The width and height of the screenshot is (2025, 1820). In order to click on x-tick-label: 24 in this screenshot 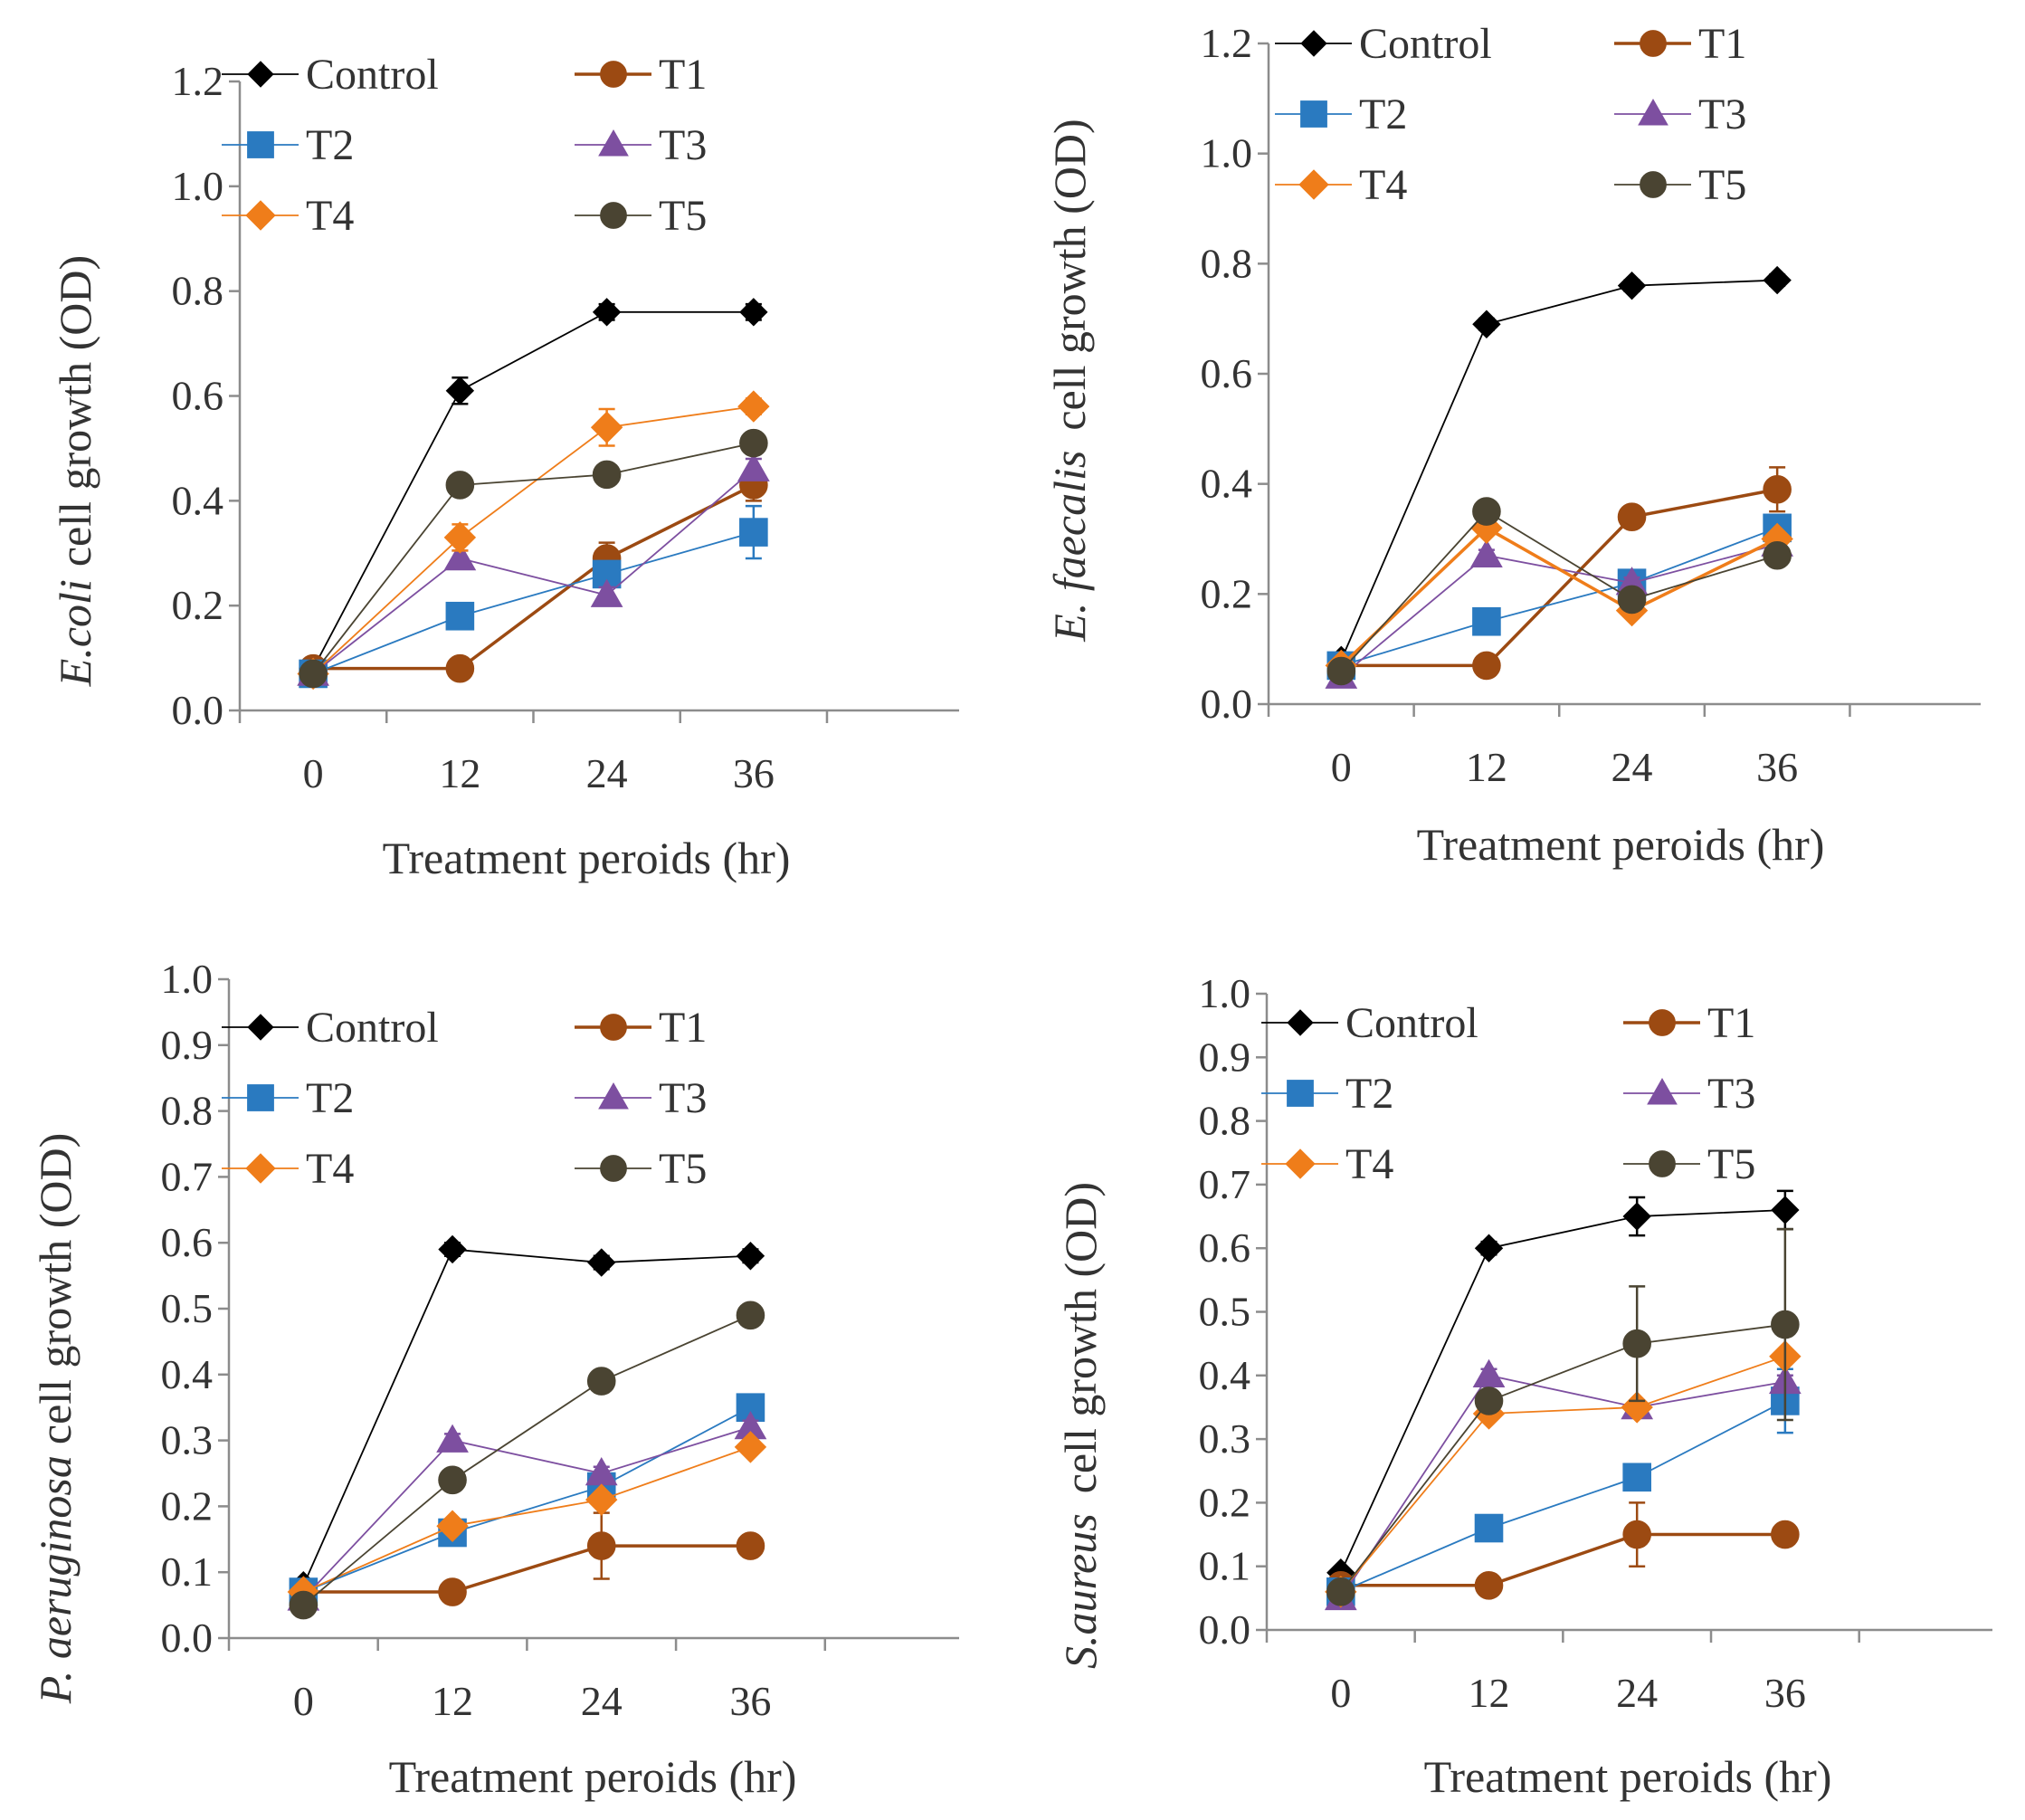, I will do `click(1632, 767)`.